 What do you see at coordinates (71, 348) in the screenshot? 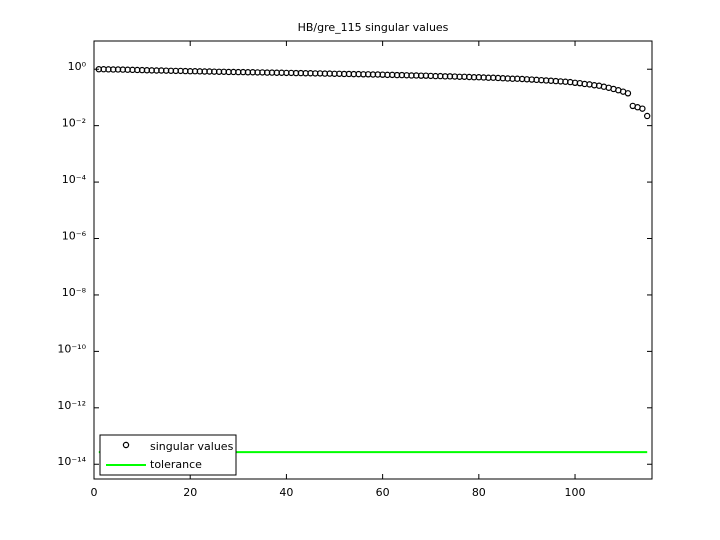
I see `y-tick-label: 10⁻¹⁰` at bounding box center [71, 348].